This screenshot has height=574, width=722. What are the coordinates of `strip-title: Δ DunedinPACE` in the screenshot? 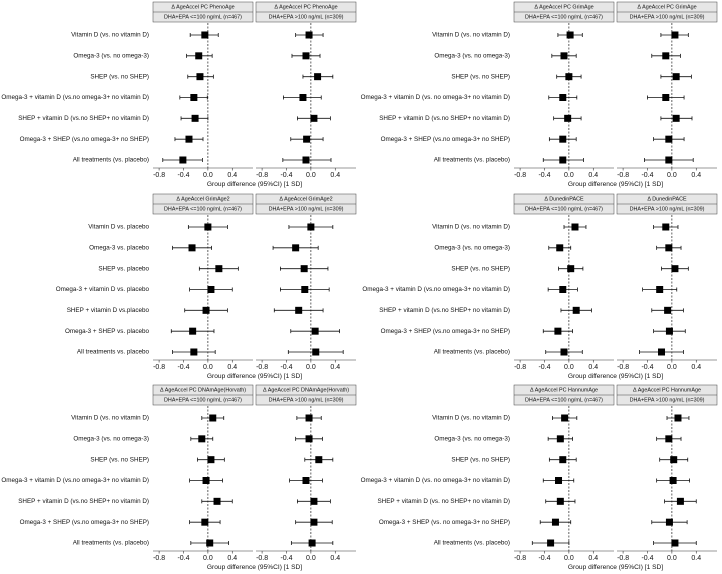 It's located at (564, 200).